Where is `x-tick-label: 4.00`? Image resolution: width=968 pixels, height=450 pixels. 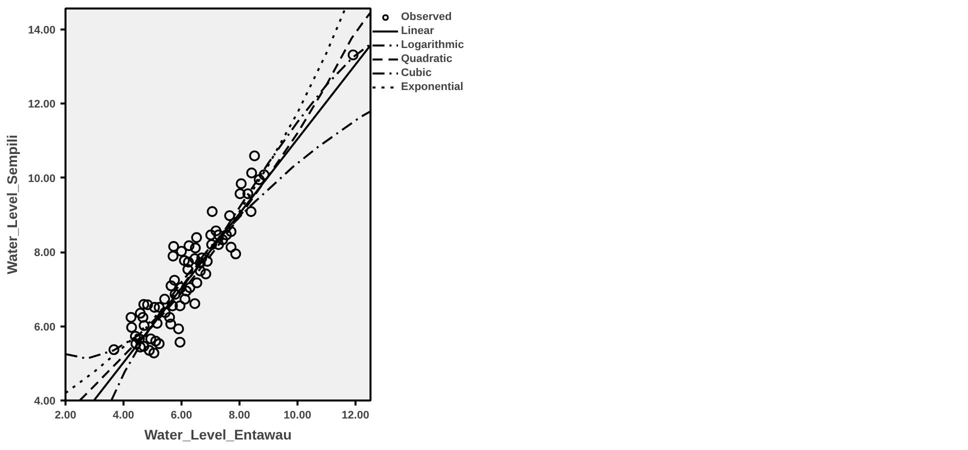 x-tick-label: 4.00 is located at coordinates (123, 416).